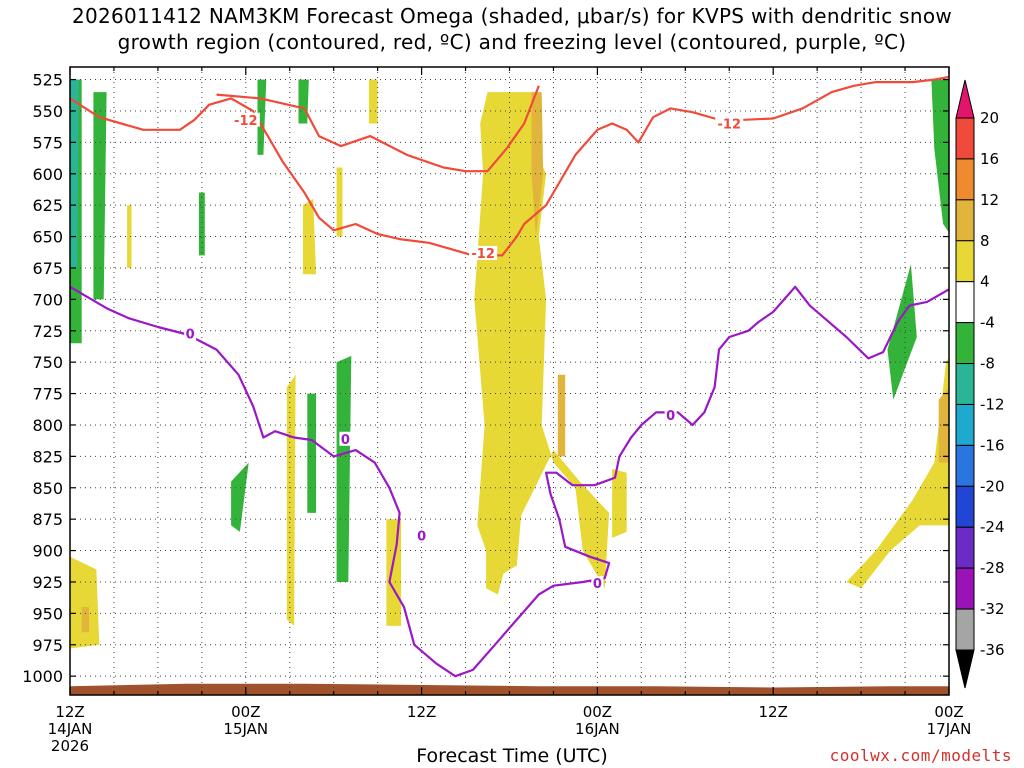  What do you see at coordinates (47, 174) in the screenshot?
I see `y-tick-label: 600` at bounding box center [47, 174].